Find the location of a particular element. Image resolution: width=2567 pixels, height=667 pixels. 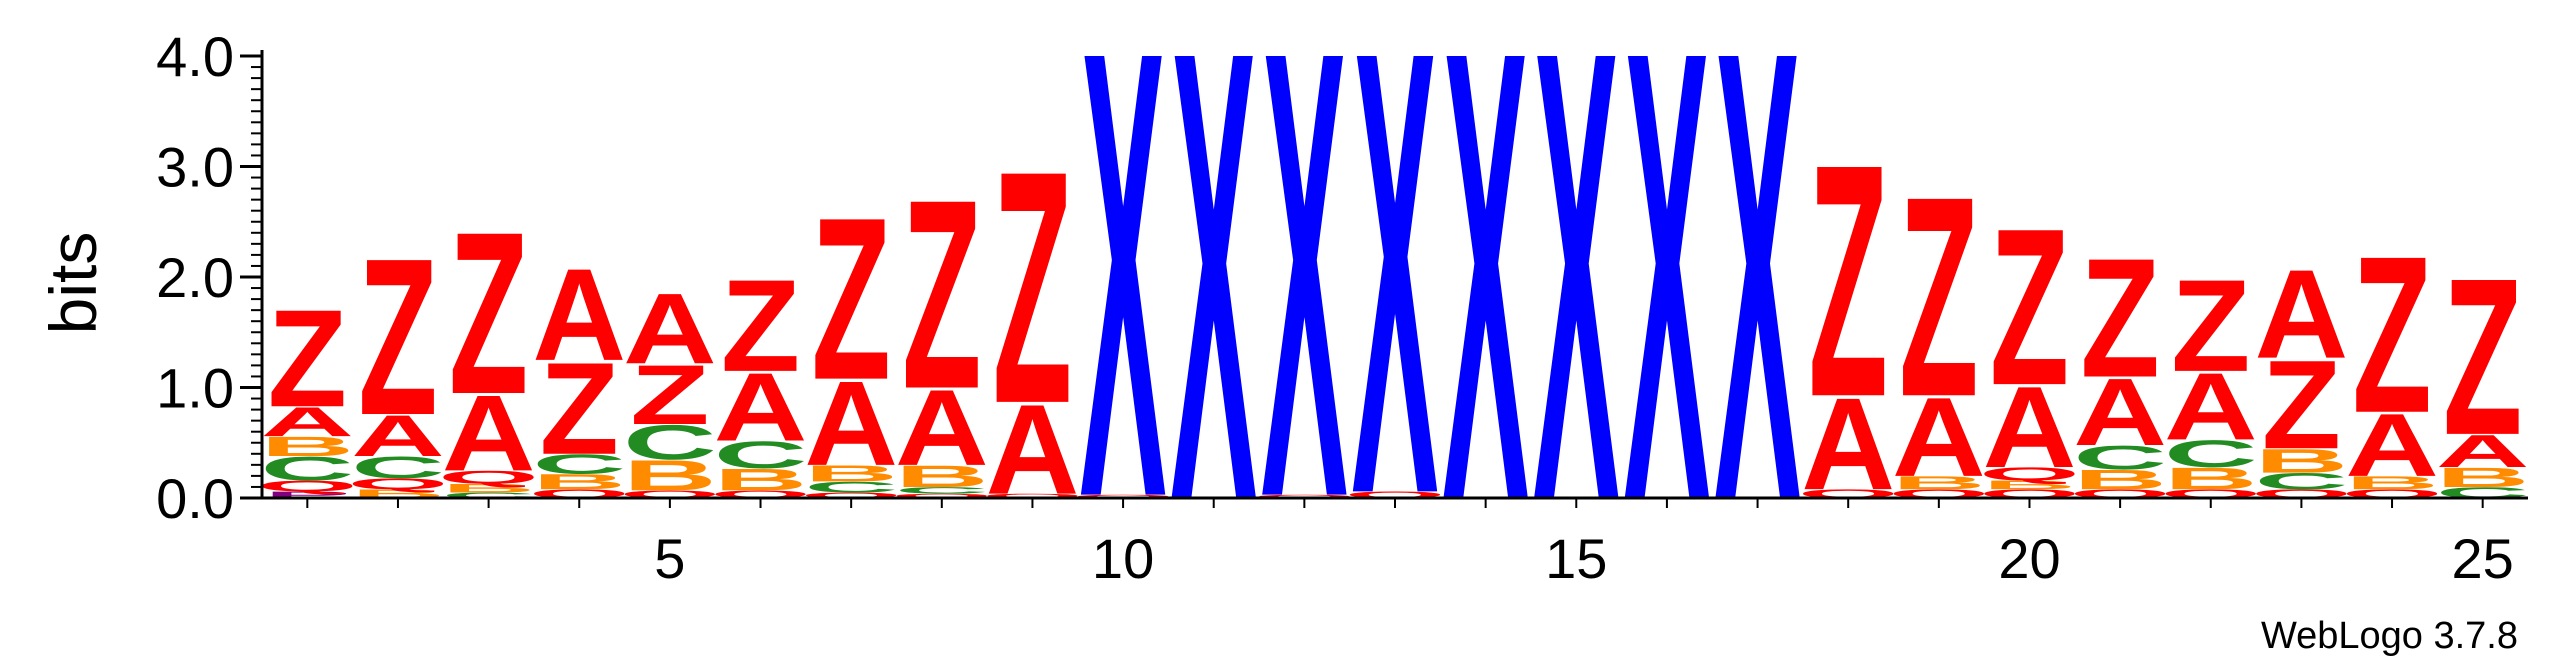

x-tick-label: 15 is located at coordinates (1576, 558).